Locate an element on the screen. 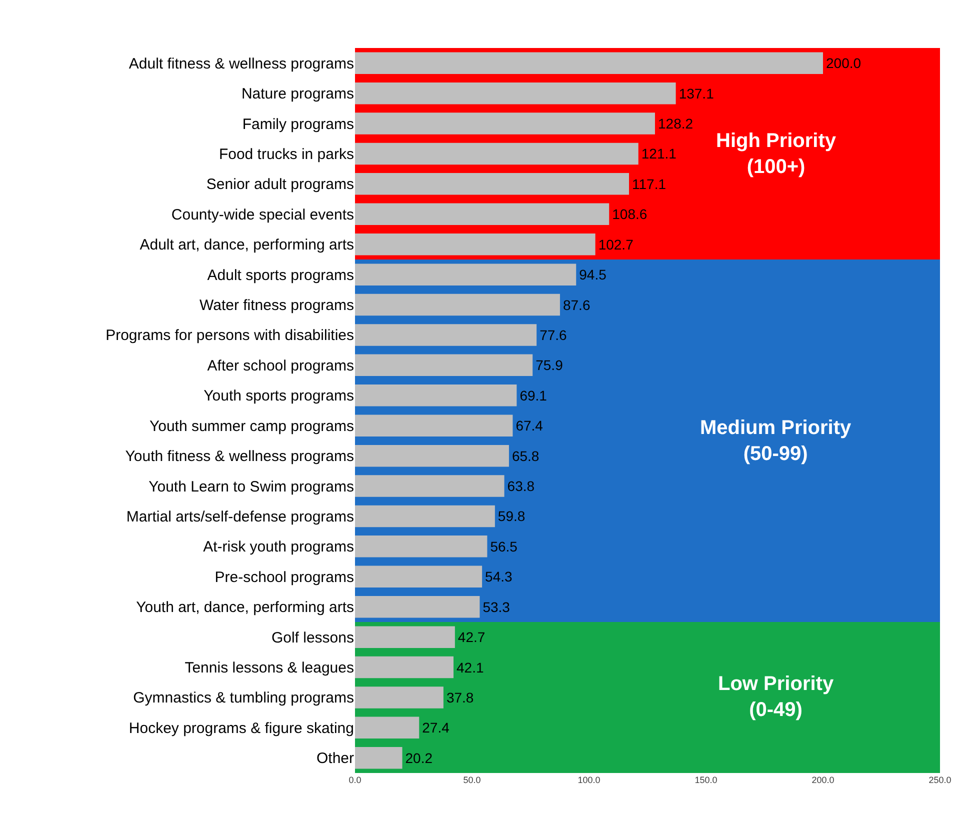 The image size is (965, 823). y-tick-label: Adult sports programs is located at coordinates (280, 275).